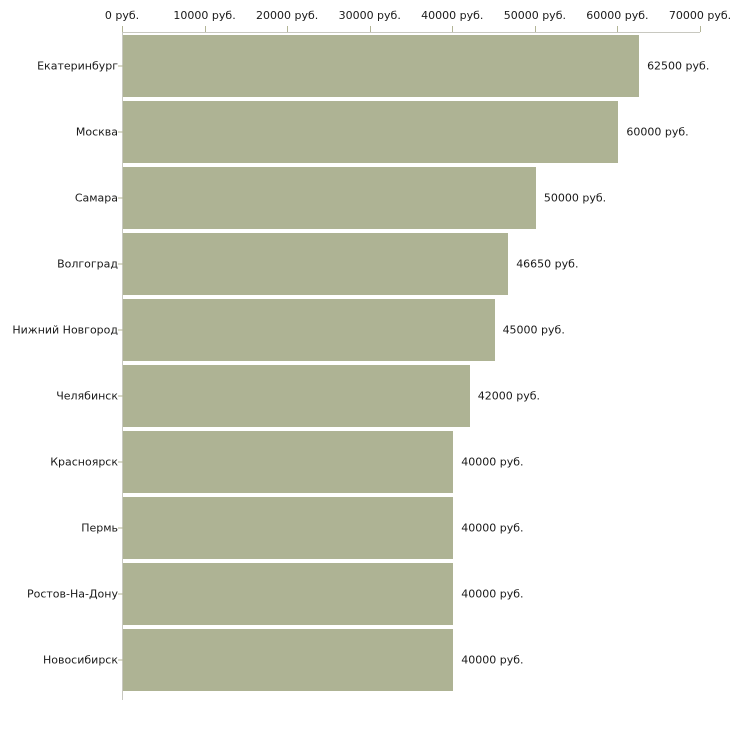 The height and width of the screenshot is (730, 730). Describe the element at coordinates (452, 15) in the screenshot. I see `x-axis-tick-label: 40000 руб.` at that location.